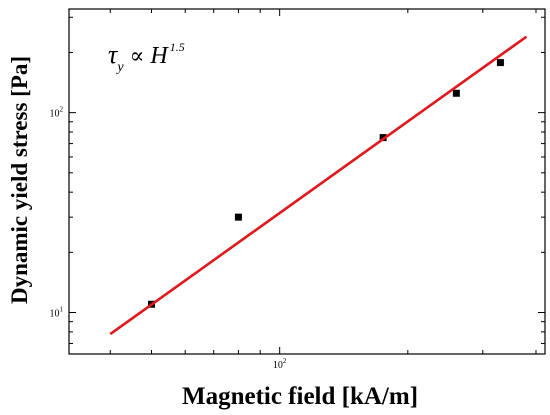 The width and height of the screenshot is (550, 415). What do you see at coordinates (57, 313) in the screenshot?
I see `y-tick-label: 10¹` at bounding box center [57, 313].